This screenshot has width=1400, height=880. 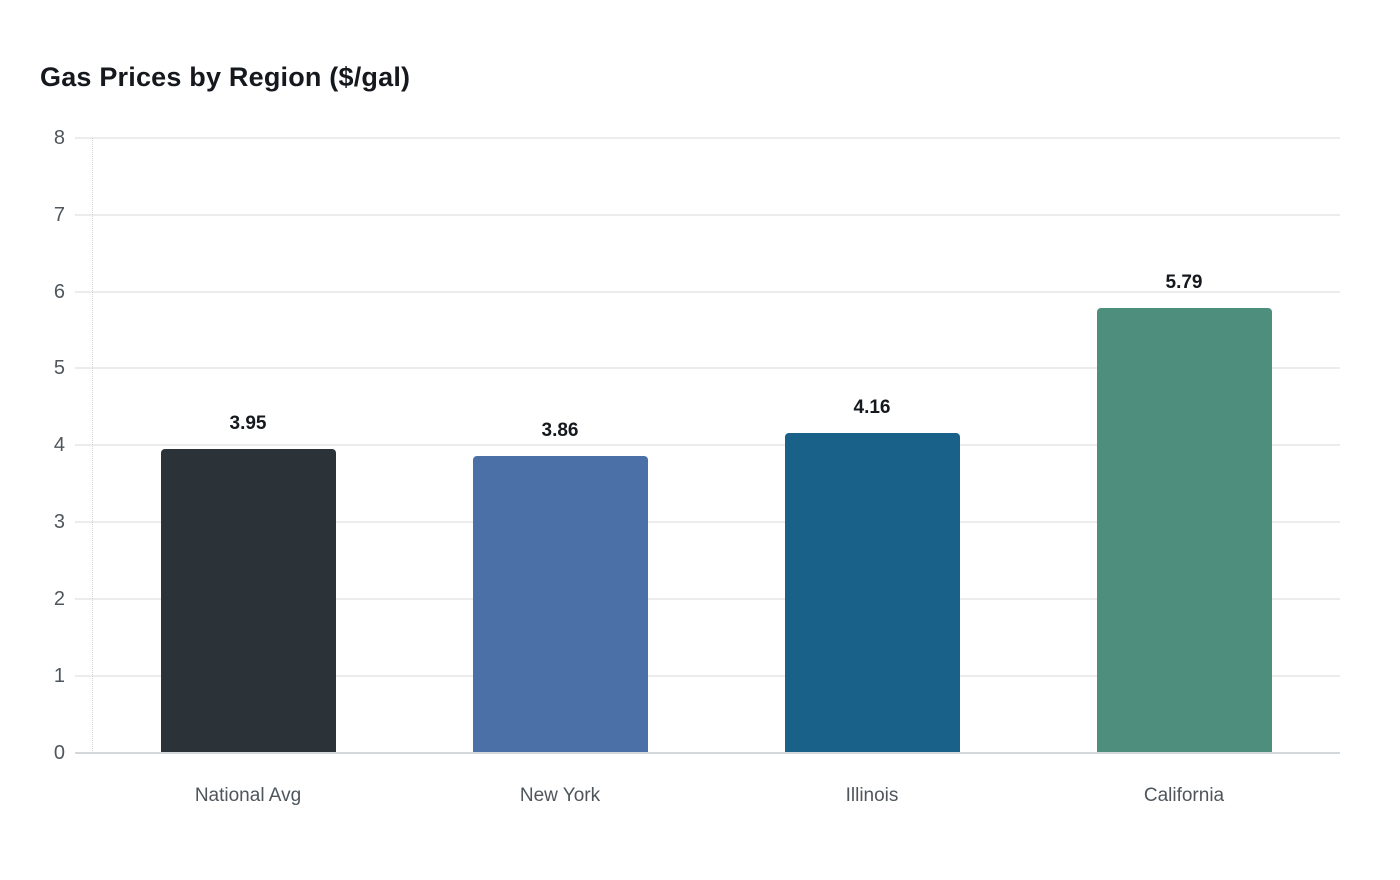 What do you see at coordinates (59, 368) in the screenshot?
I see `y-tick-label: 5` at bounding box center [59, 368].